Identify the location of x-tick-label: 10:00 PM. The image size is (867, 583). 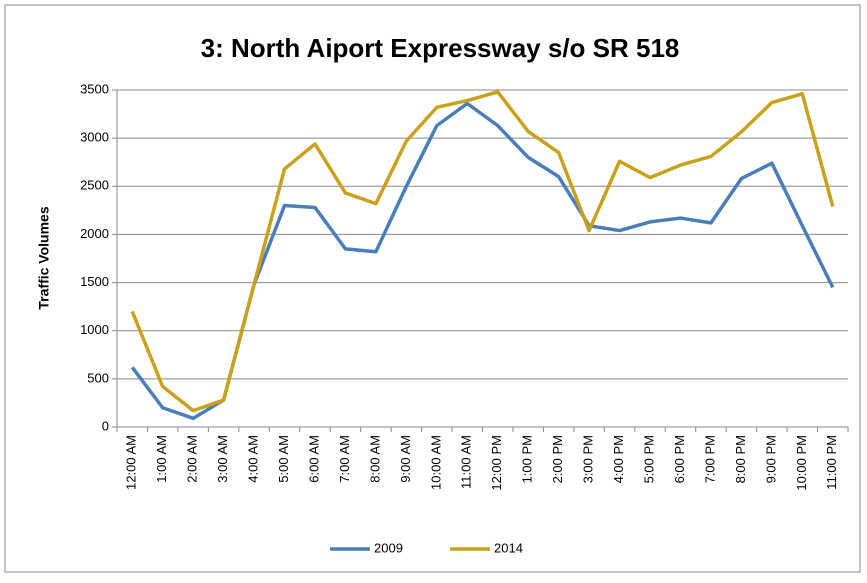
(801, 463).